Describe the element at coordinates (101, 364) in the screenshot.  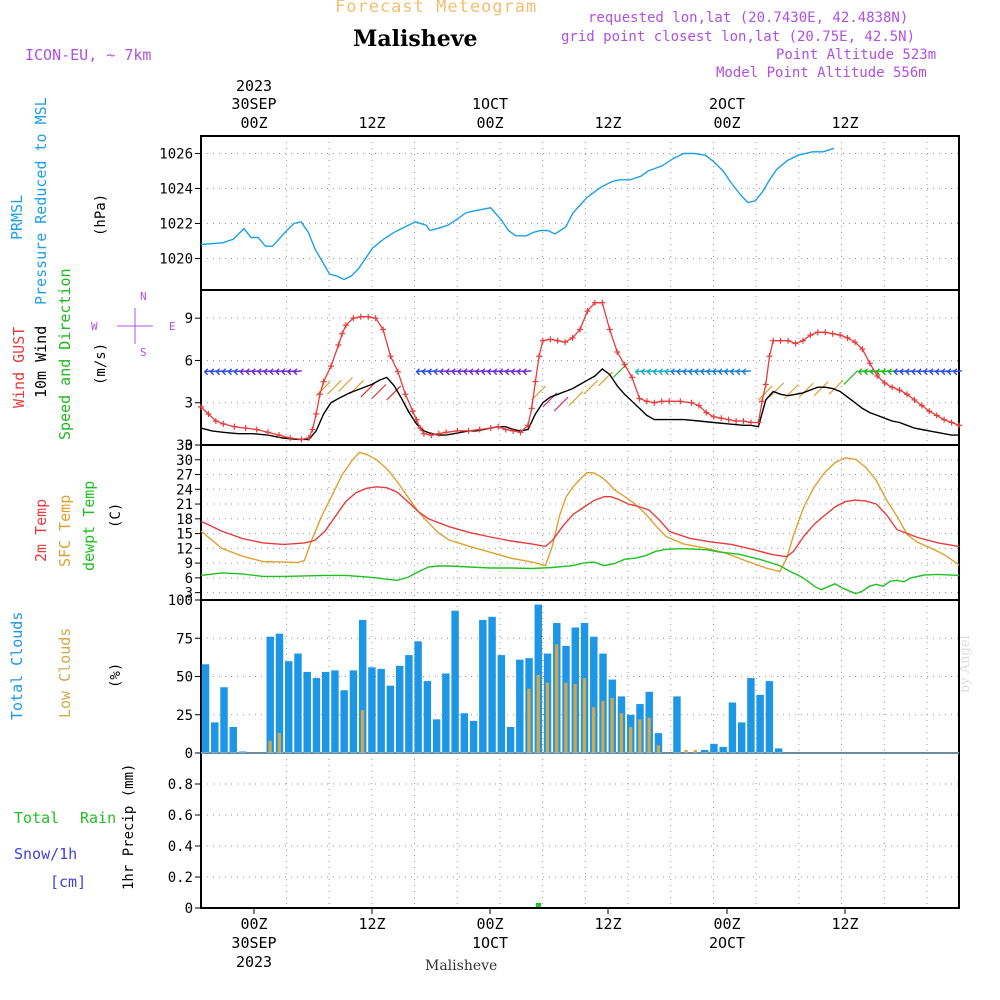
I see `wind-unit: (m/s)` at that location.